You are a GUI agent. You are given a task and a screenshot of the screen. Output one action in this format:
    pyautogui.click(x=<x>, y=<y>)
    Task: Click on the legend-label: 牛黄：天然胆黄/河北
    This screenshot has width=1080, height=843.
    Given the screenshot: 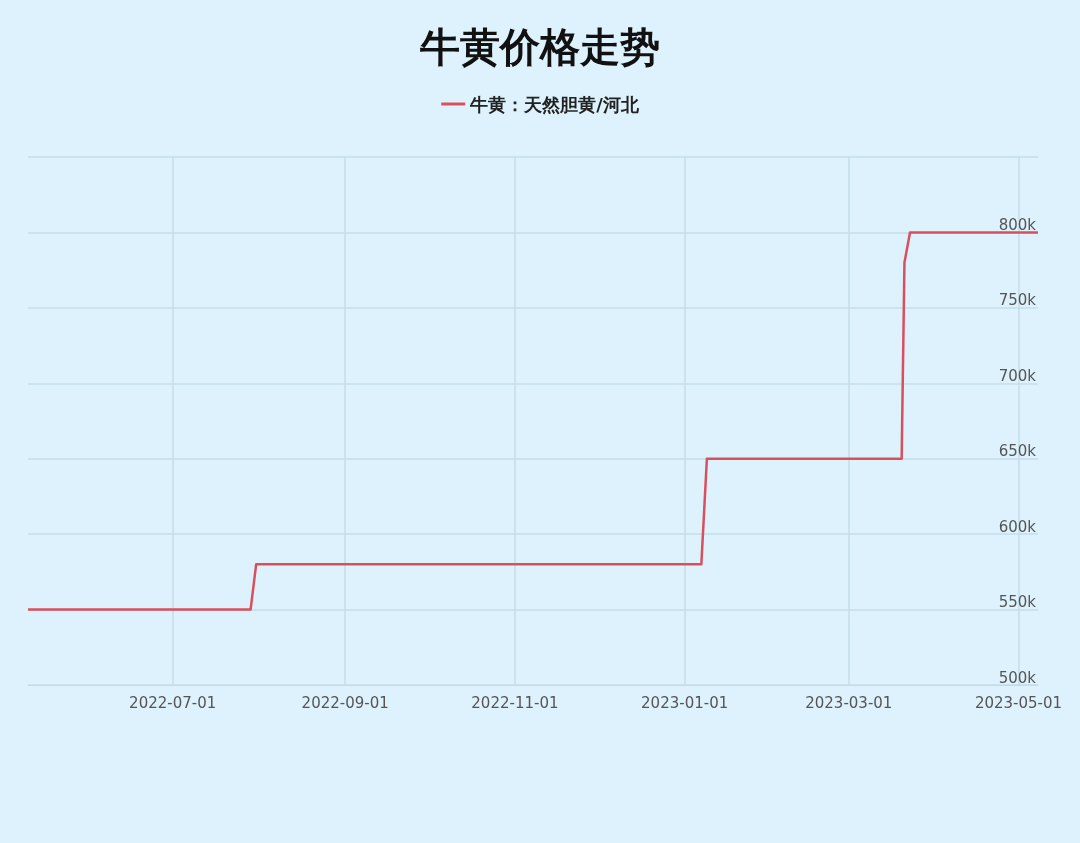 What is the action you would take?
    pyautogui.click(x=554, y=104)
    